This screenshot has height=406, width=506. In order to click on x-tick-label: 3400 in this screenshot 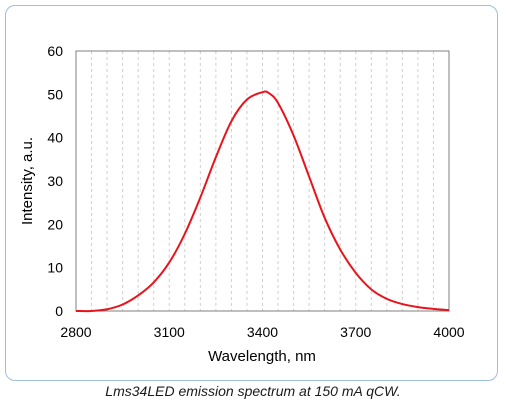, I will do `click(262, 332)`.